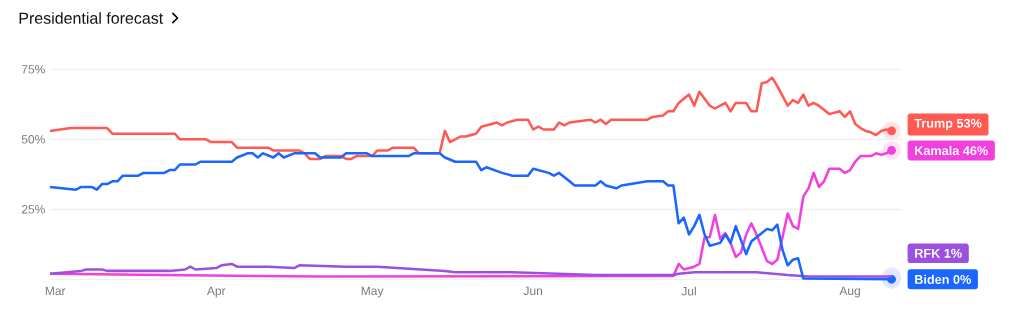 This screenshot has width=1009, height=328. What do you see at coordinates (216, 292) in the screenshot?
I see `x-tick-label: Apr` at bounding box center [216, 292].